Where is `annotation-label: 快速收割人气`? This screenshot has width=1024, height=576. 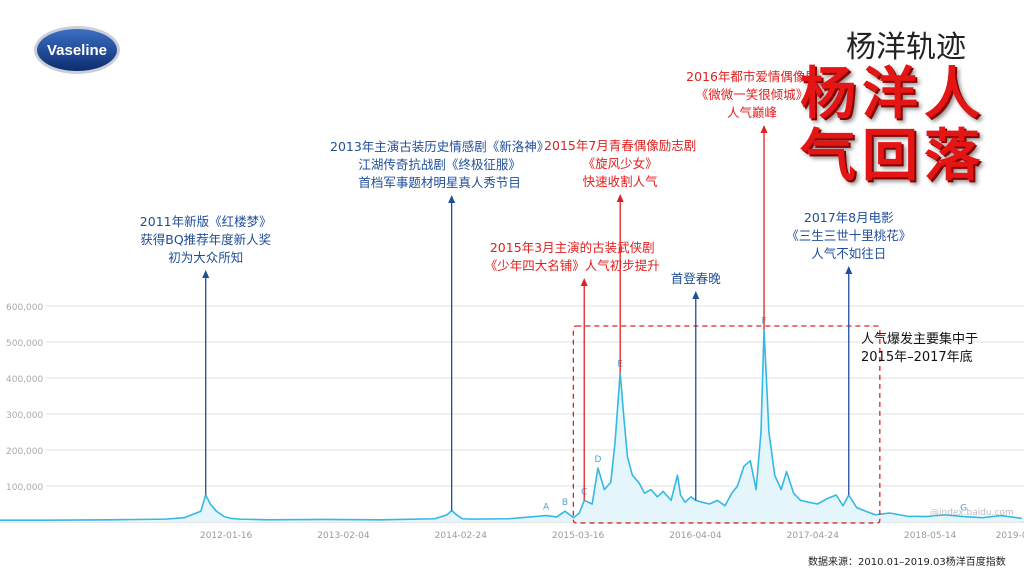
annotation-label: 快速收割人气 is located at coordinates (621, 181).